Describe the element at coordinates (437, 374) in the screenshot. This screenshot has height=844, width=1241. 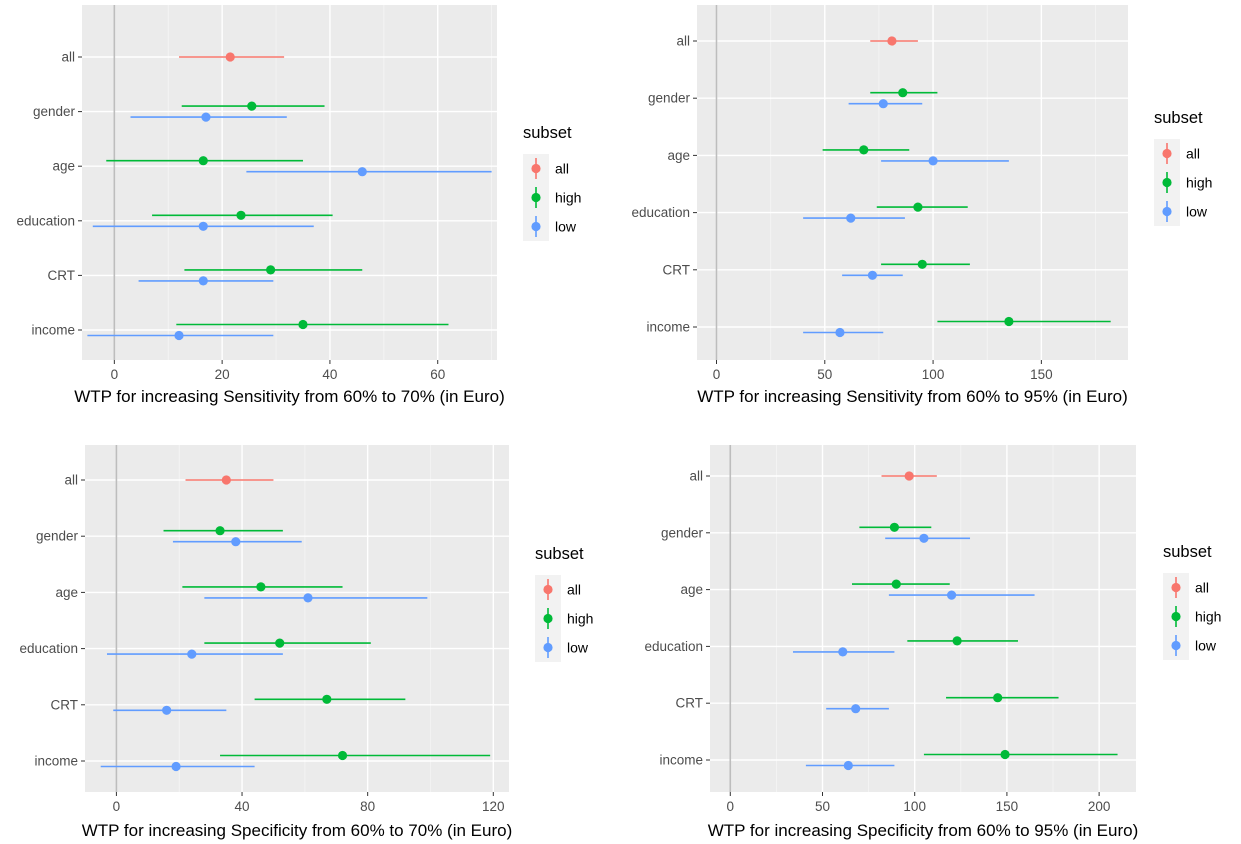
I see `x-tick-label: 60` at that location.